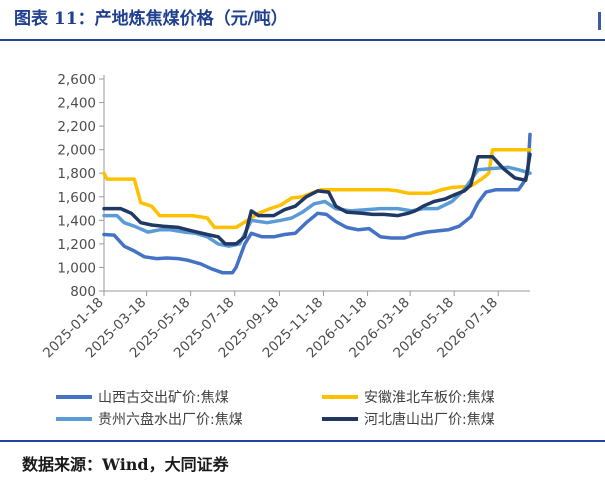  What do you see at coordinates (76, 127) in the screenshot?
I see `y-tick-label: 2,200` at bounding box center [76, 127].